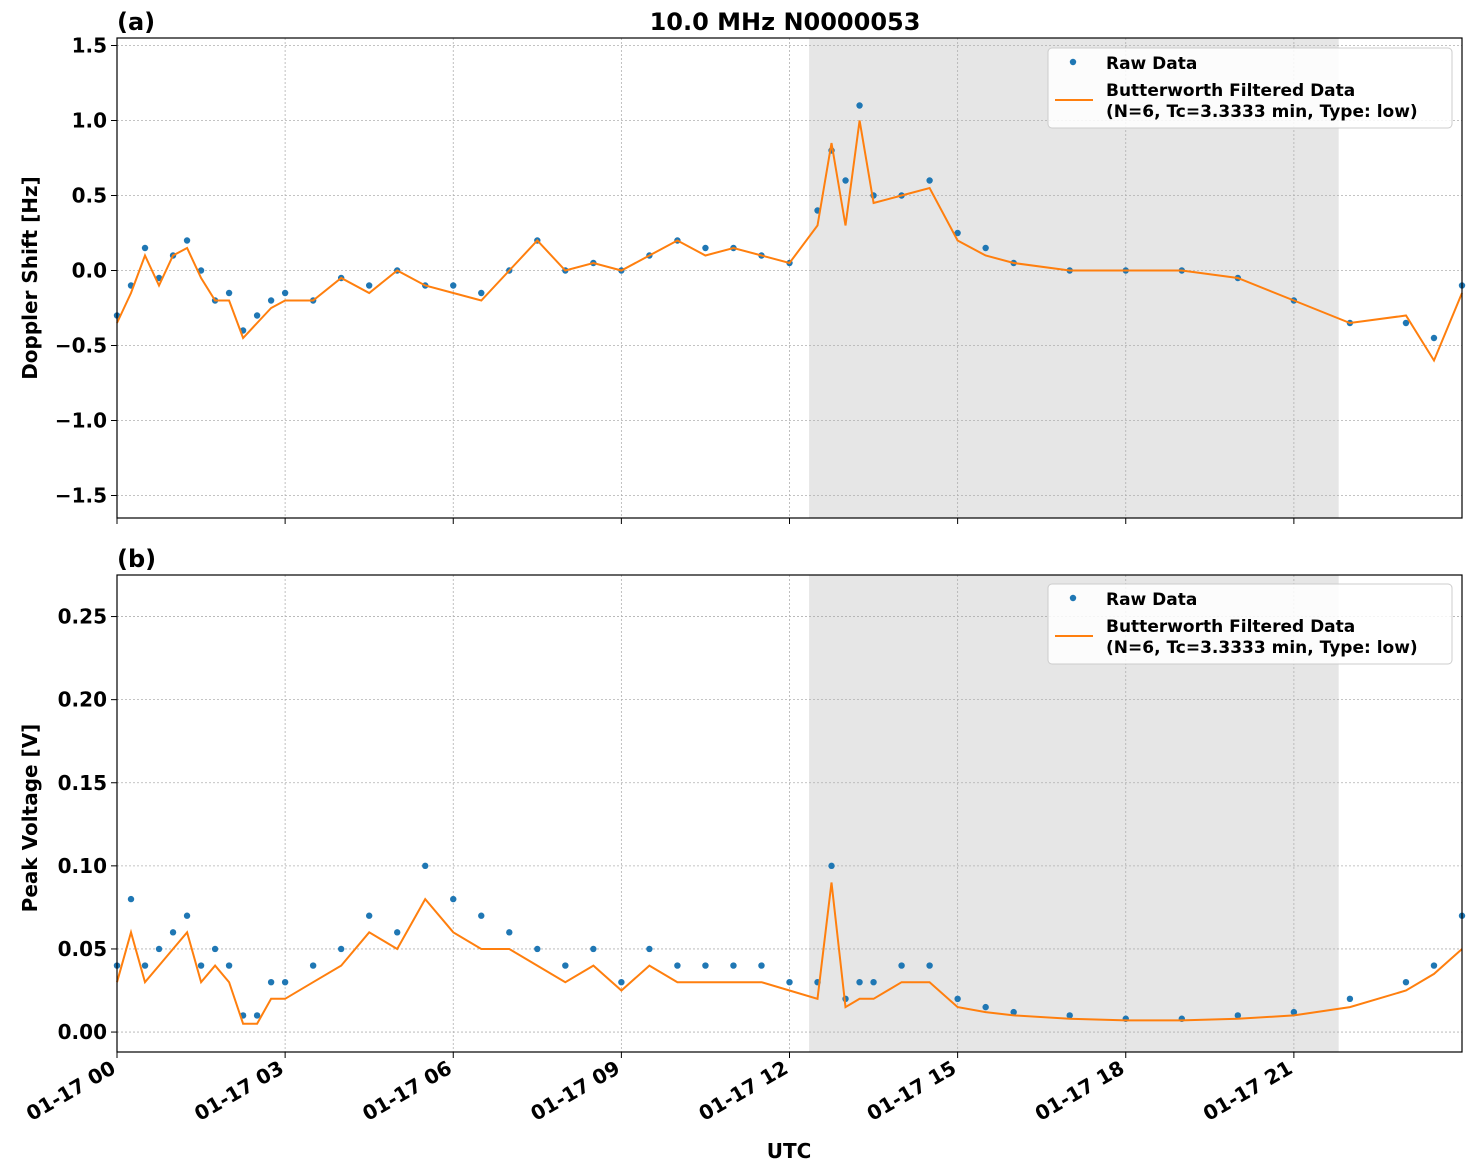 This screenshot has width=1472, height=1172. I want to click on y-tick-label: −1.0, so click(81, 421).